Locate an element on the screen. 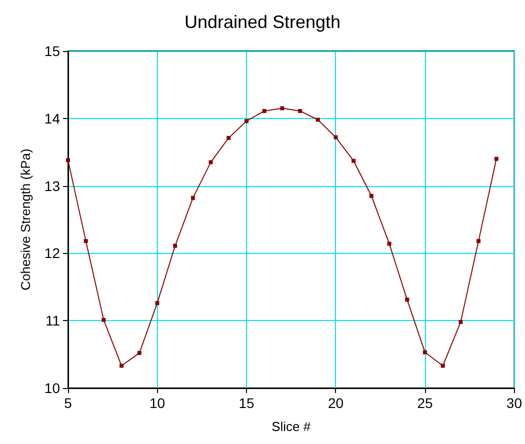 This screenshot has height=444, width=525. y-axis-title: Cohesive Strength (kPa) is located at coordinates (25, 219).